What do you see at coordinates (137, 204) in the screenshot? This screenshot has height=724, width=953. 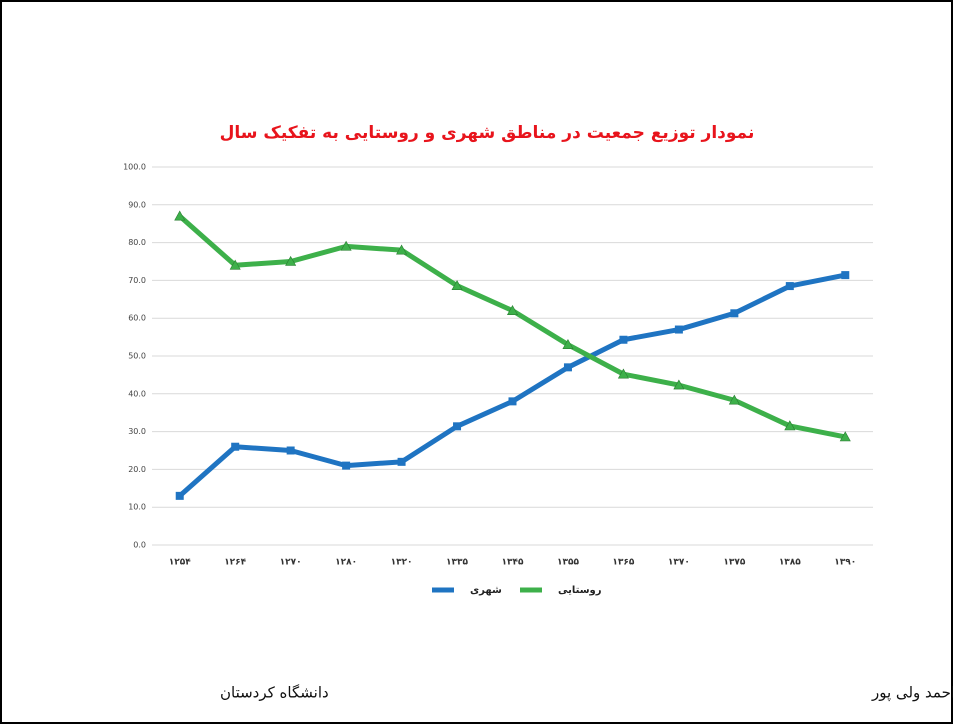 I see `y-tick-label: 90.0` at bounding box center [137, 204].